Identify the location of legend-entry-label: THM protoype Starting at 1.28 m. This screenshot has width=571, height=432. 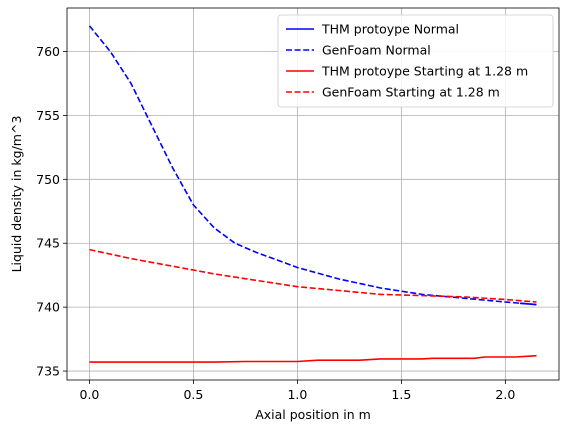
(424, 71).